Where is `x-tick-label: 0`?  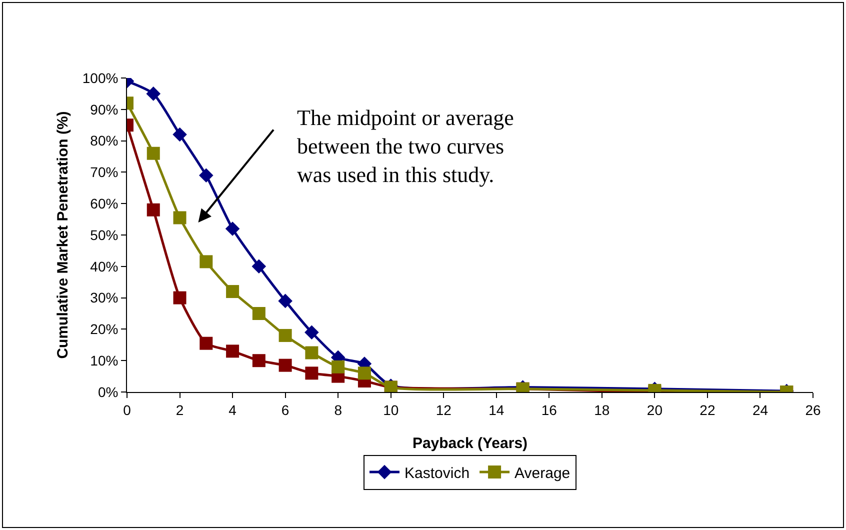
x-tick-label: 0 is located at coordinates (127, 410).